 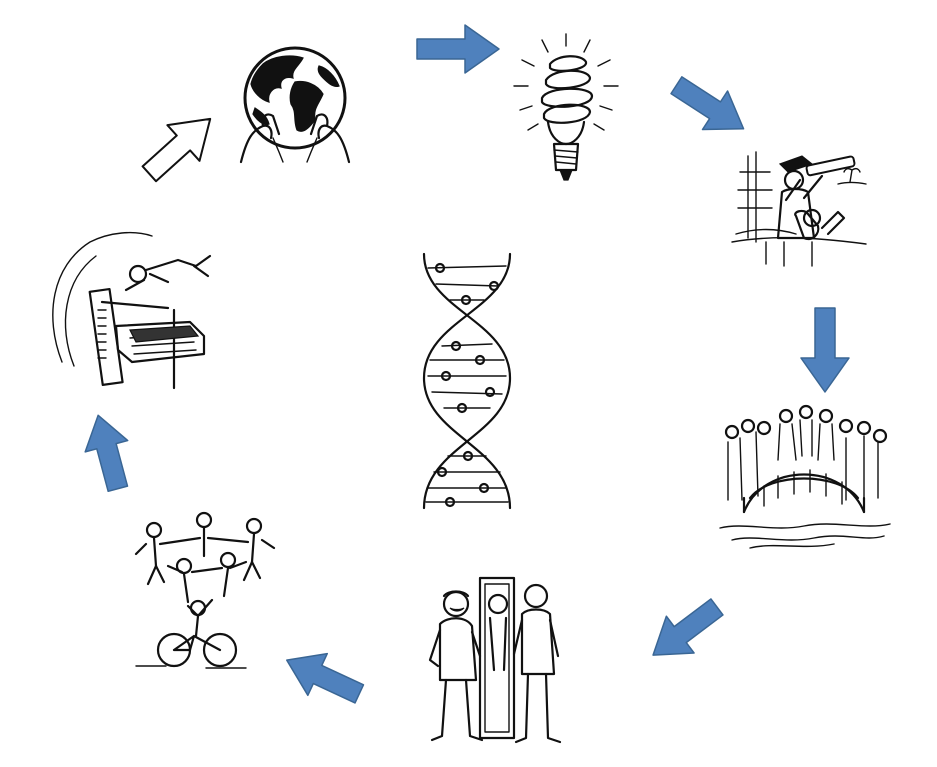 What do you see at coordinates (495, 660) in the screenshot?
I see `men-with-mirror-icon` at bounding box center [495, 660].